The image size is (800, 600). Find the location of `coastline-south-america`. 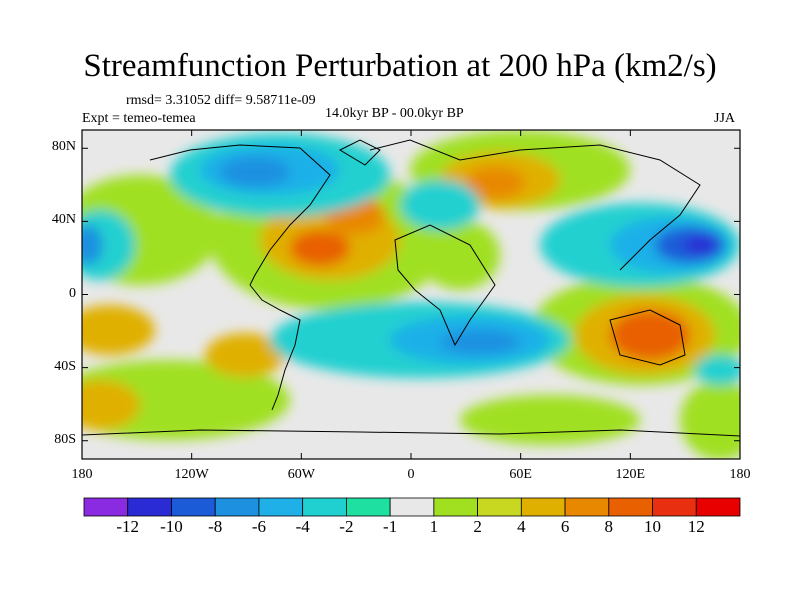

coastline-south-america is located at coordinates (275, 347).